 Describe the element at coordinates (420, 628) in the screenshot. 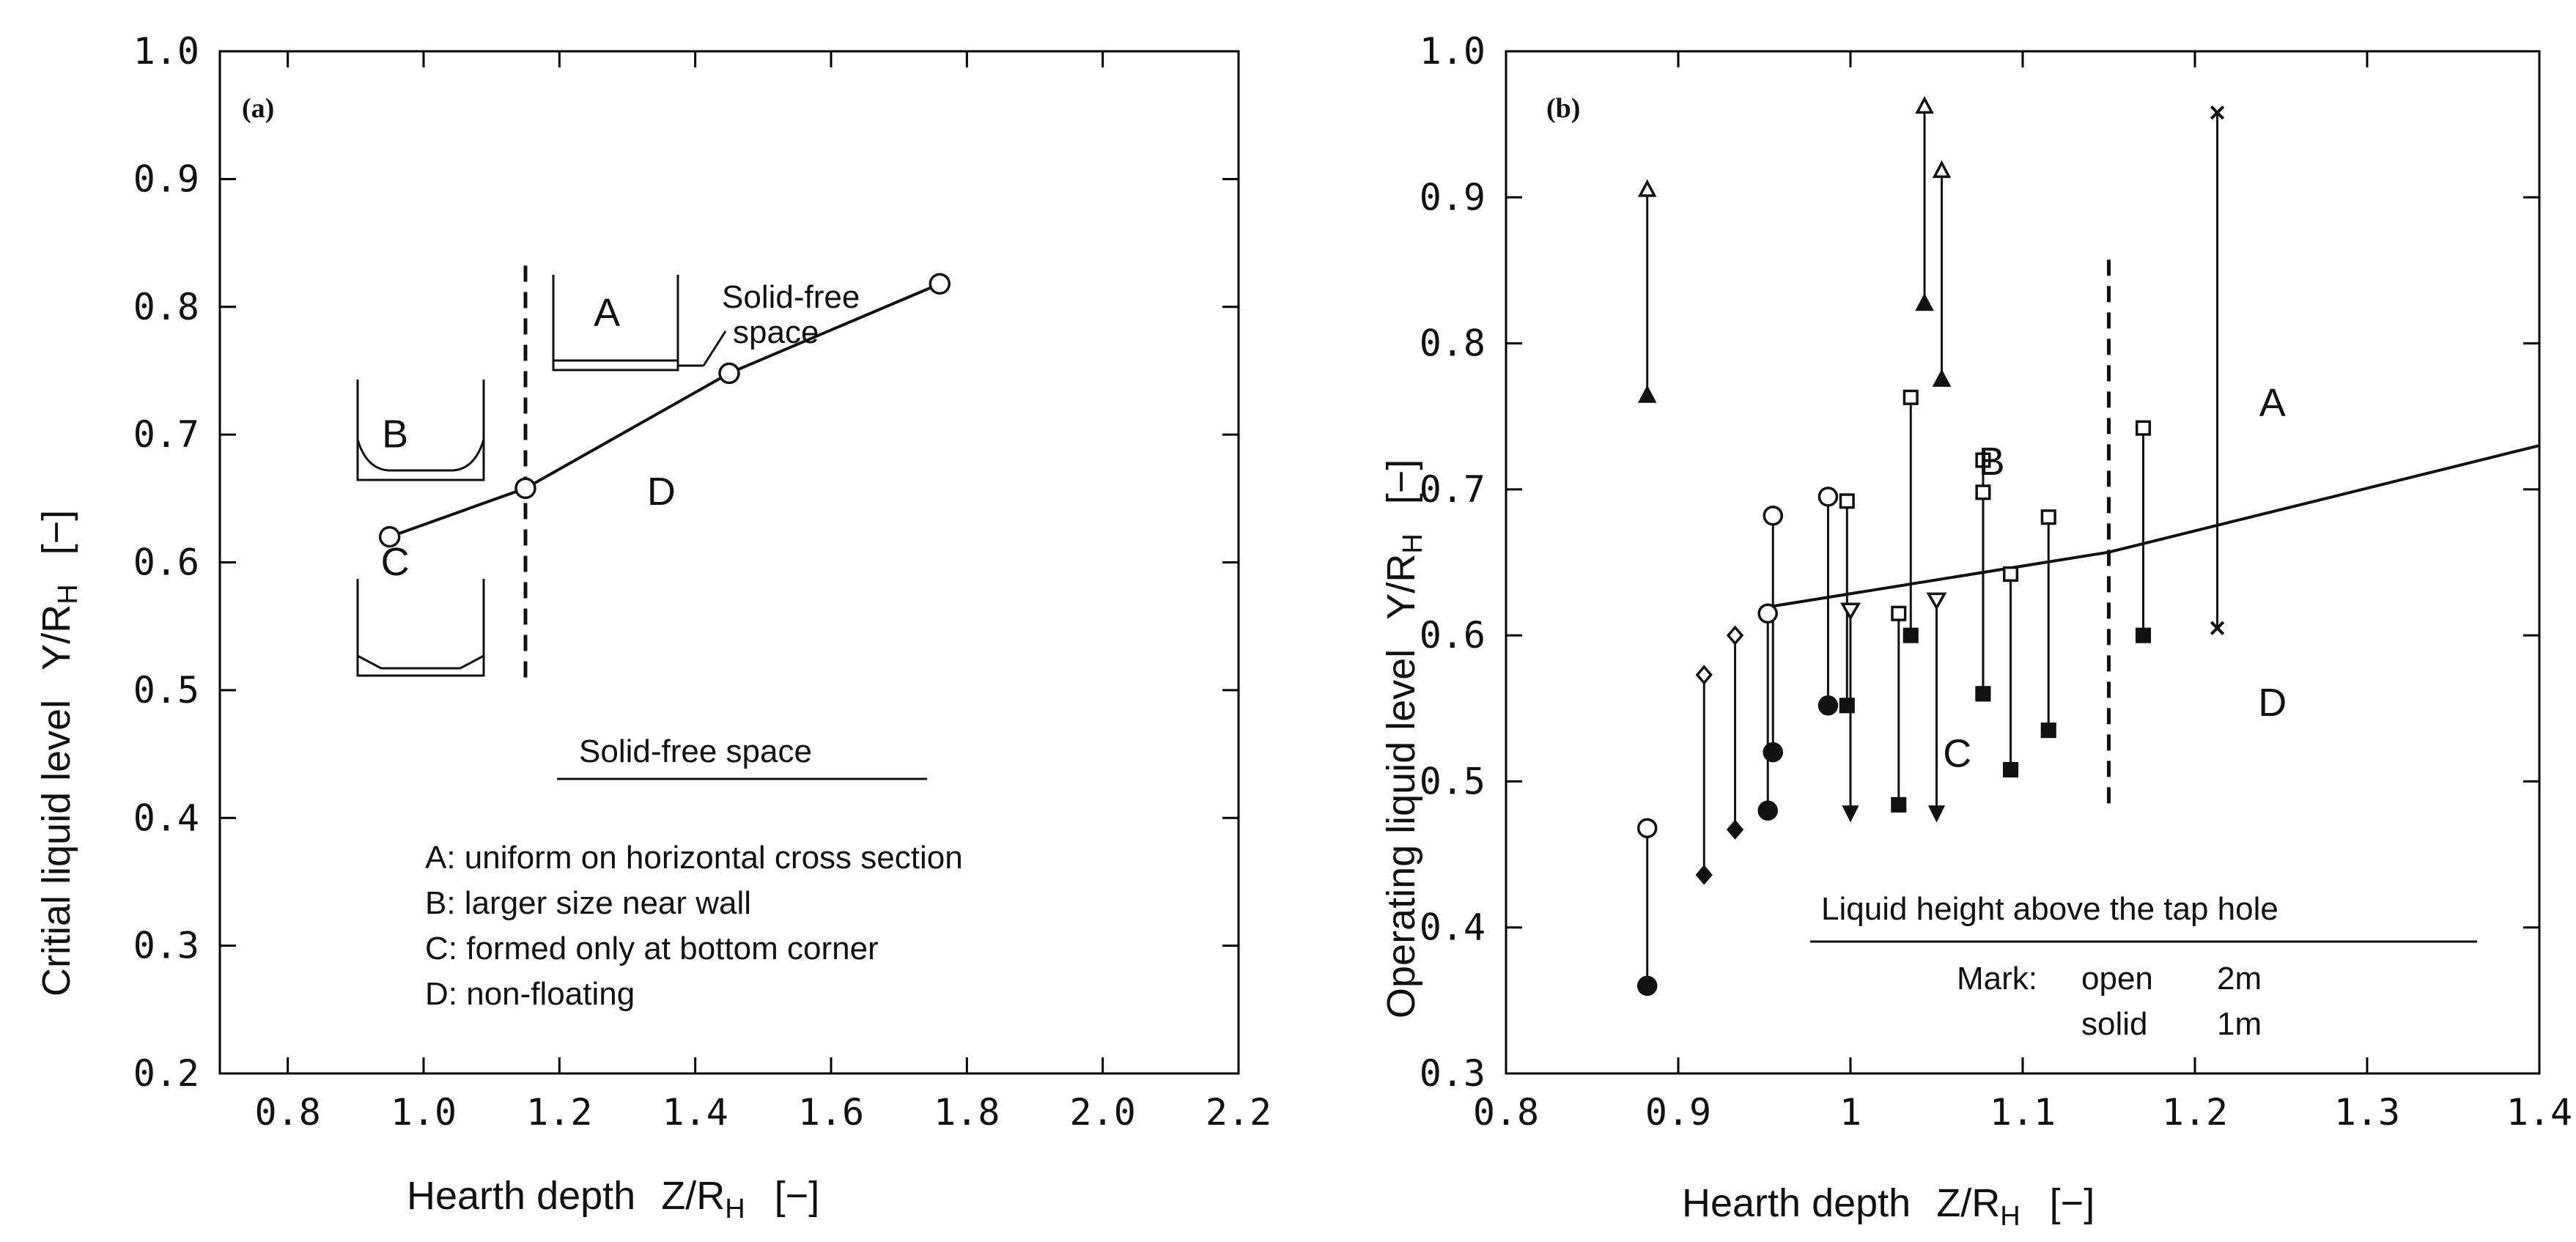

I see `vessel-sketch-c` at that location.